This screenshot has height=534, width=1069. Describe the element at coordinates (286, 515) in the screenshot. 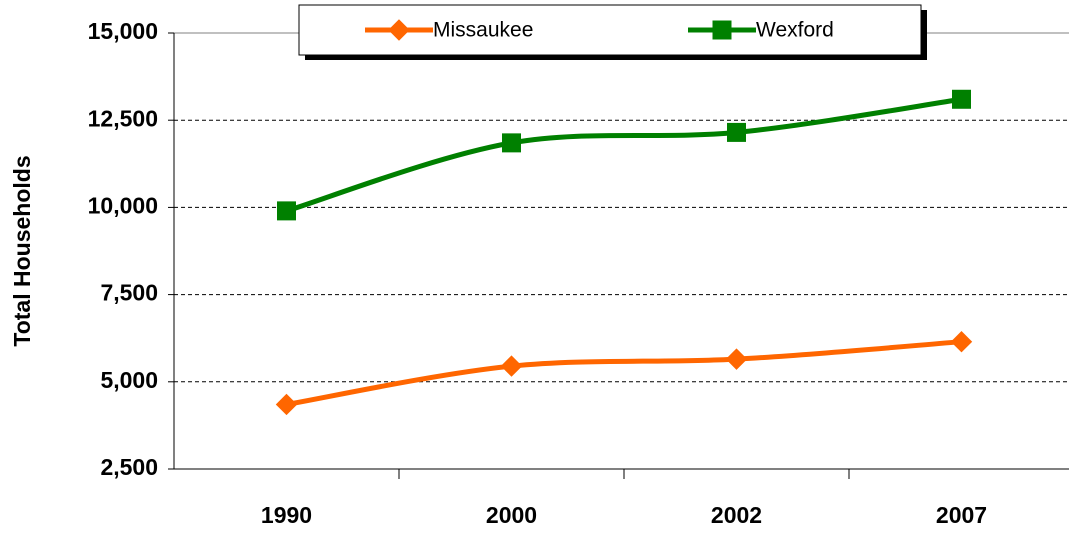

I see `x-tick-label: 1990` at that location.